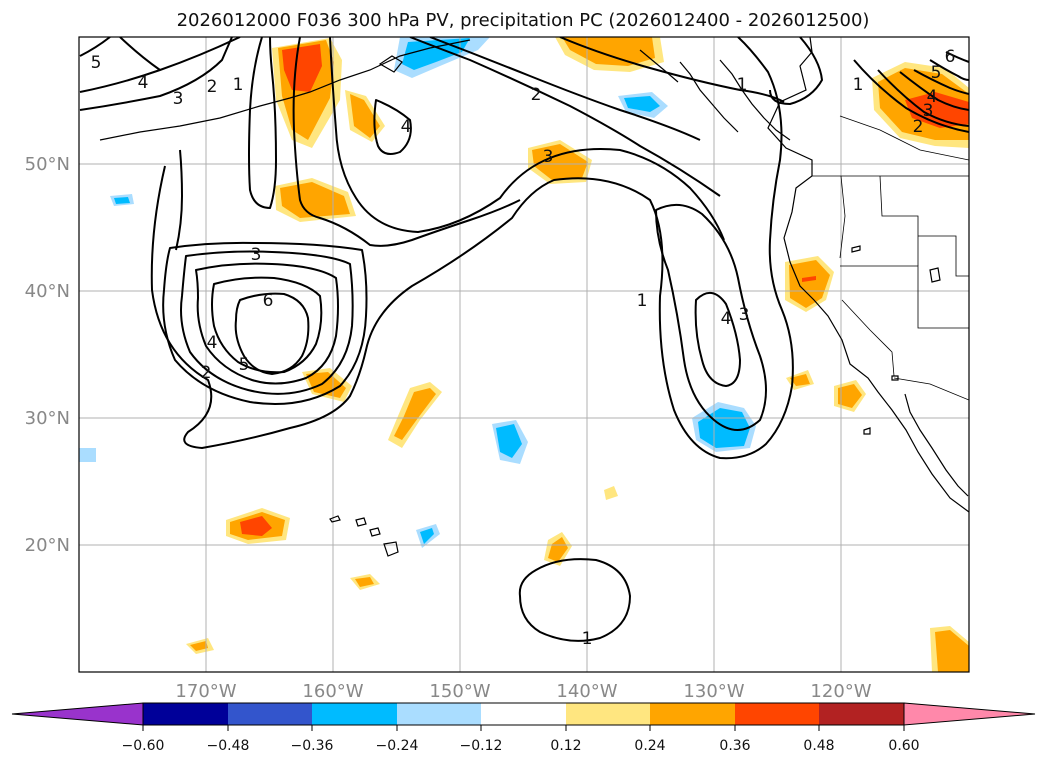 The image size is (1047, 765). What do you see at coordinates (903, 746) in the screenshot?
I see `colorbar-tick-label: 0.60` at bounding box center [903, 746].